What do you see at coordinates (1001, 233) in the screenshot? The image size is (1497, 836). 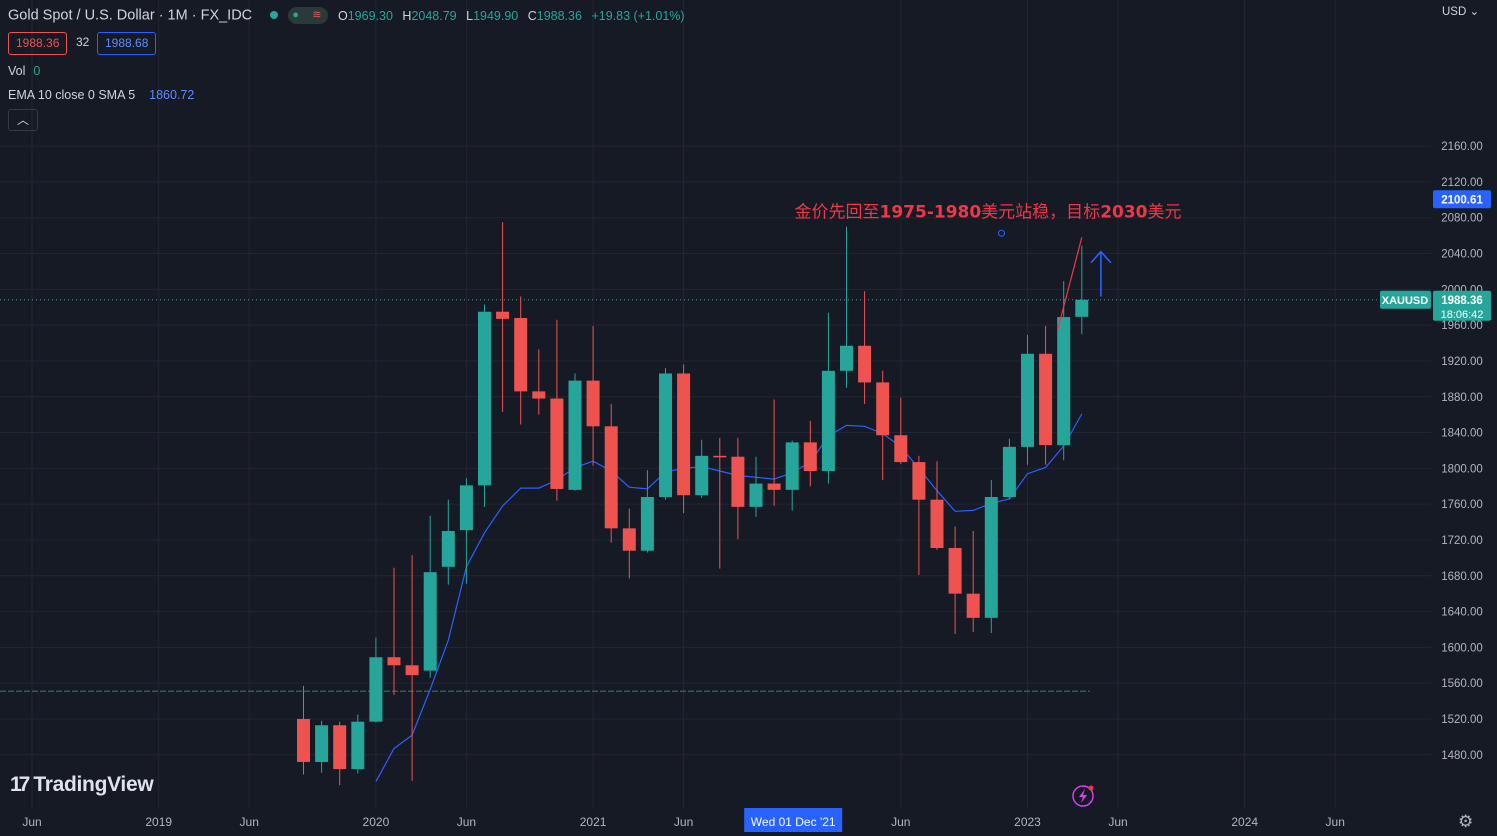 I see `annotation-anchor-icon` at bounding box center [1001, 233].